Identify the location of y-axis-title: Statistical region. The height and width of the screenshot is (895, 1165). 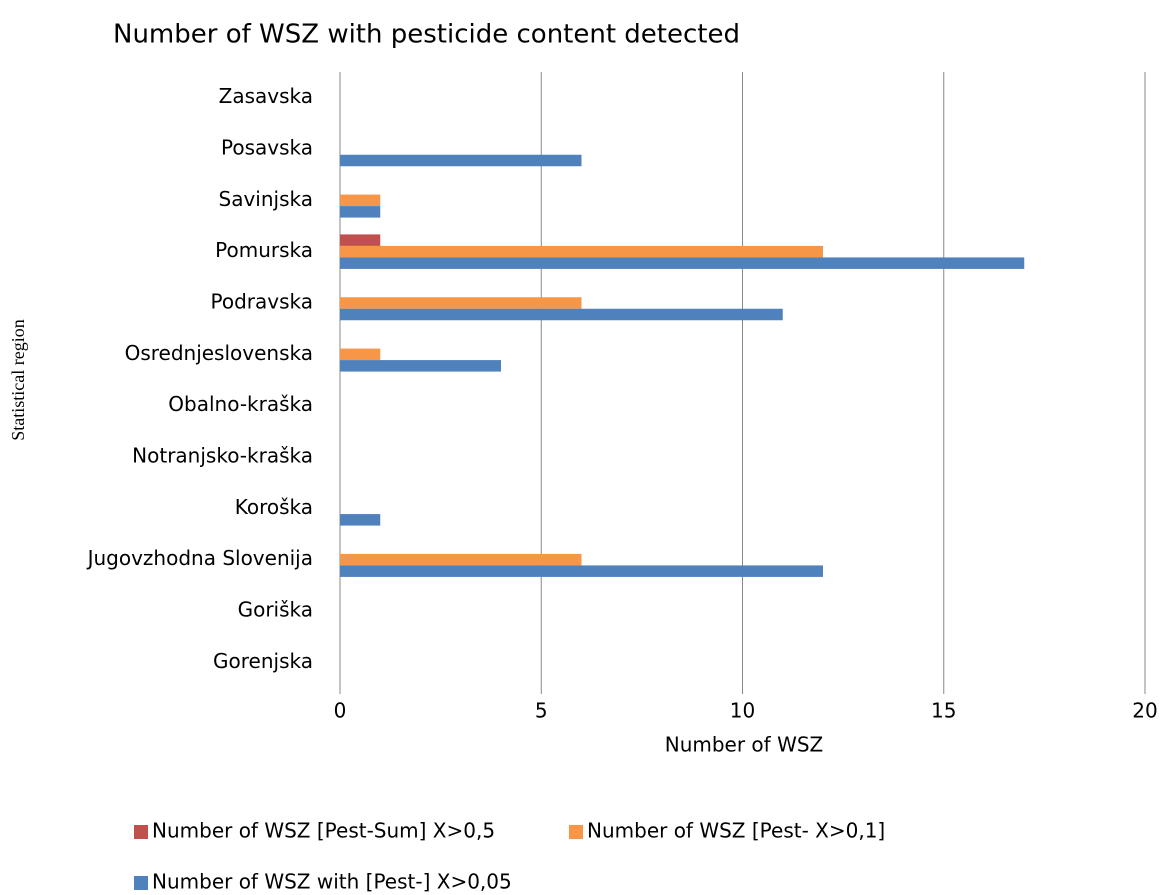
(18, 379).